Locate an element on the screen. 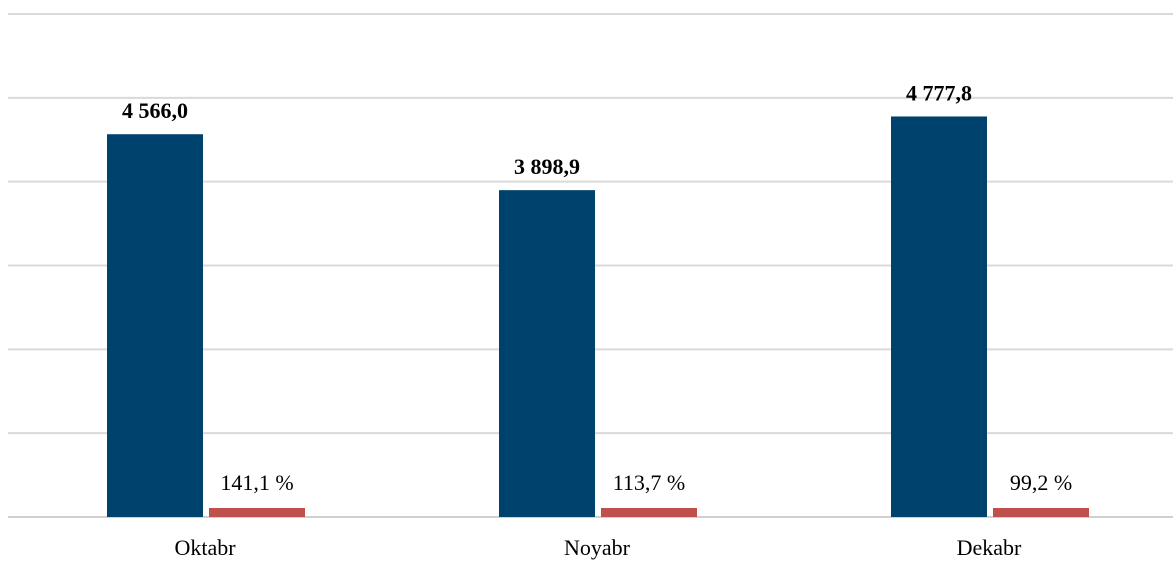 The height and width of the screenshot is (561, 1173). category-label: Noyabr is located at coordinates (597, 547).